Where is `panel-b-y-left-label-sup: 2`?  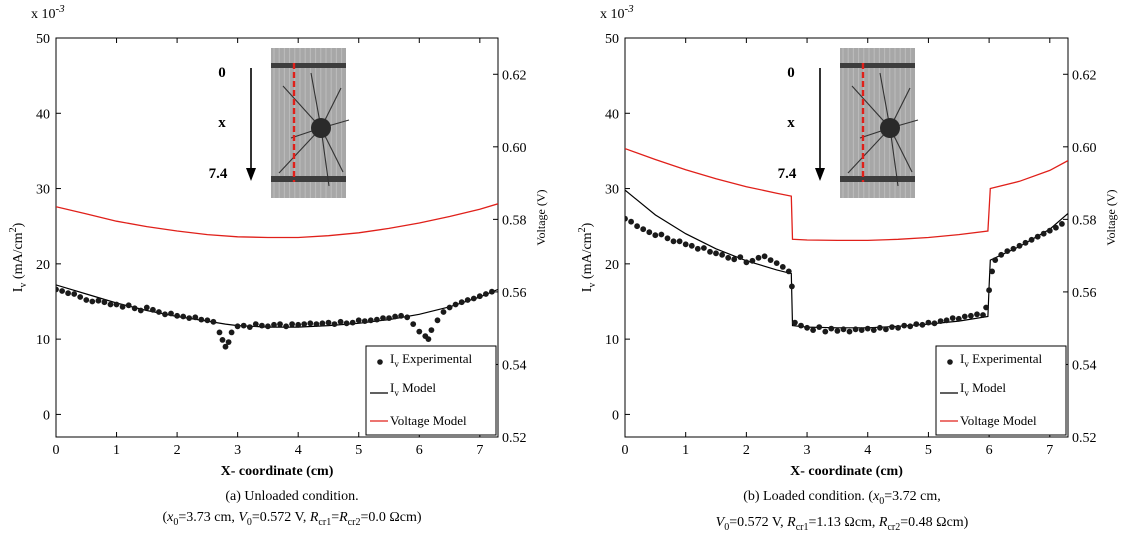
panel-b-y-left-label-sup: 2 is located at coordinates (582, 229).